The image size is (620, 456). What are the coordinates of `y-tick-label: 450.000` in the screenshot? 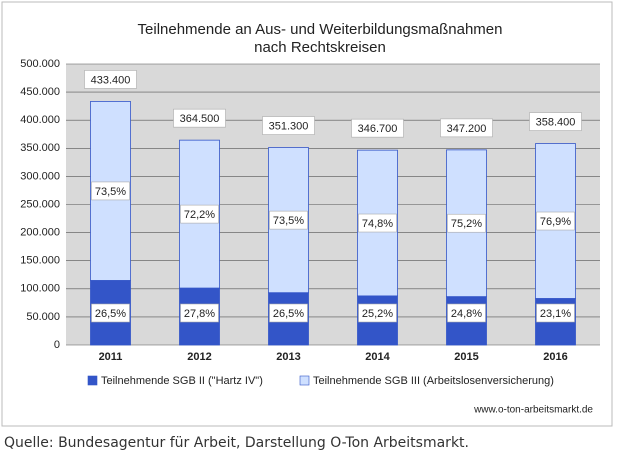 It's located at (40, 92).